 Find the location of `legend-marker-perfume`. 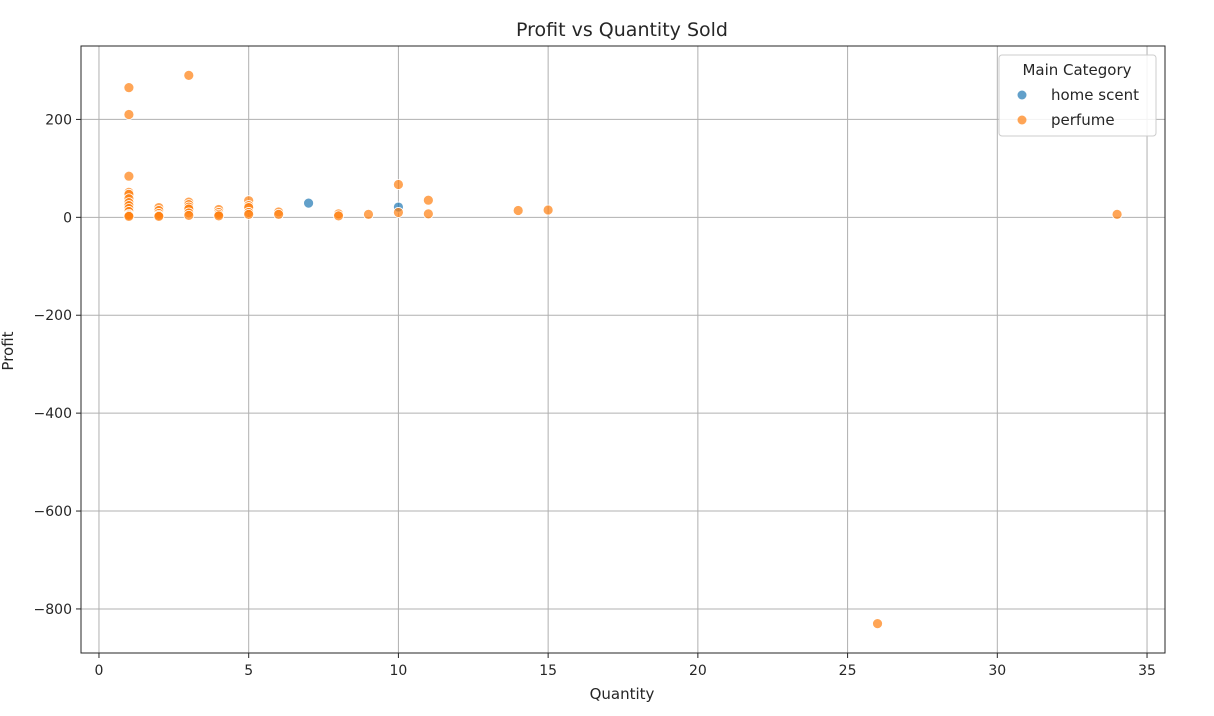

legend-marker-perfume is located at coordinates (1022, 120).